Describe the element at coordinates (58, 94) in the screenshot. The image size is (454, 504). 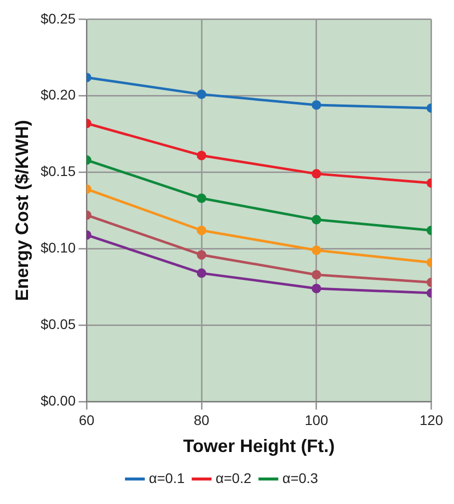
I see `y-tick-label: $0.20` at that location.